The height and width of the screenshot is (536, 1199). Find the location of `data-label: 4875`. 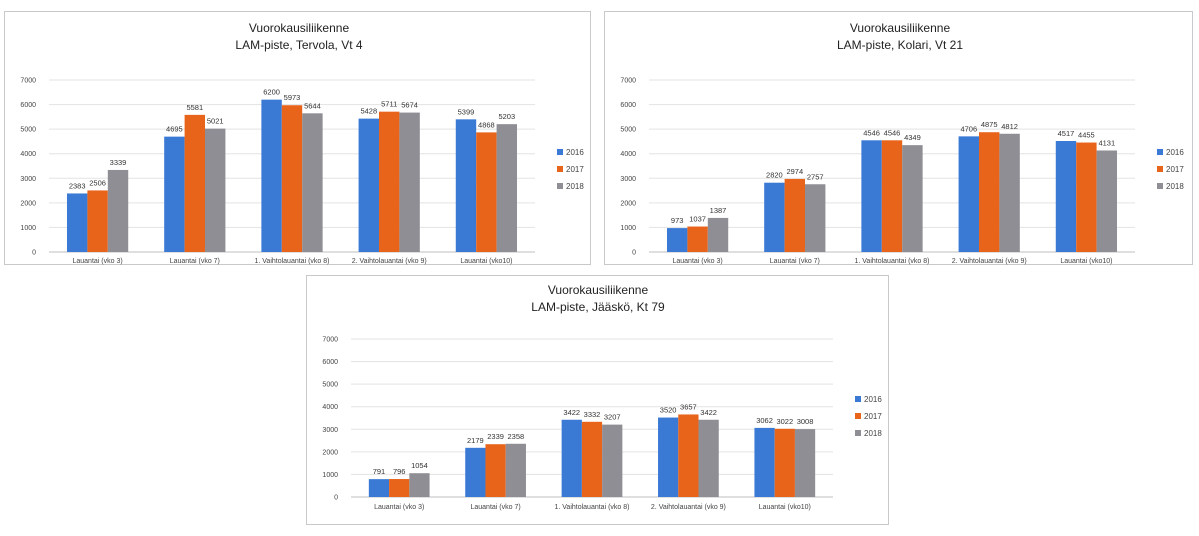

data-label: 4875 is located at coordinates (989, 124).